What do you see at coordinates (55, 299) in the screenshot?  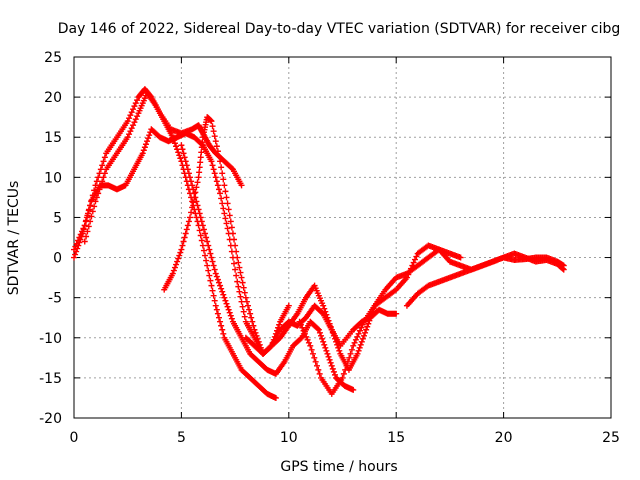 I see `y-tick-label: -5` at bounding box center [55, 299].